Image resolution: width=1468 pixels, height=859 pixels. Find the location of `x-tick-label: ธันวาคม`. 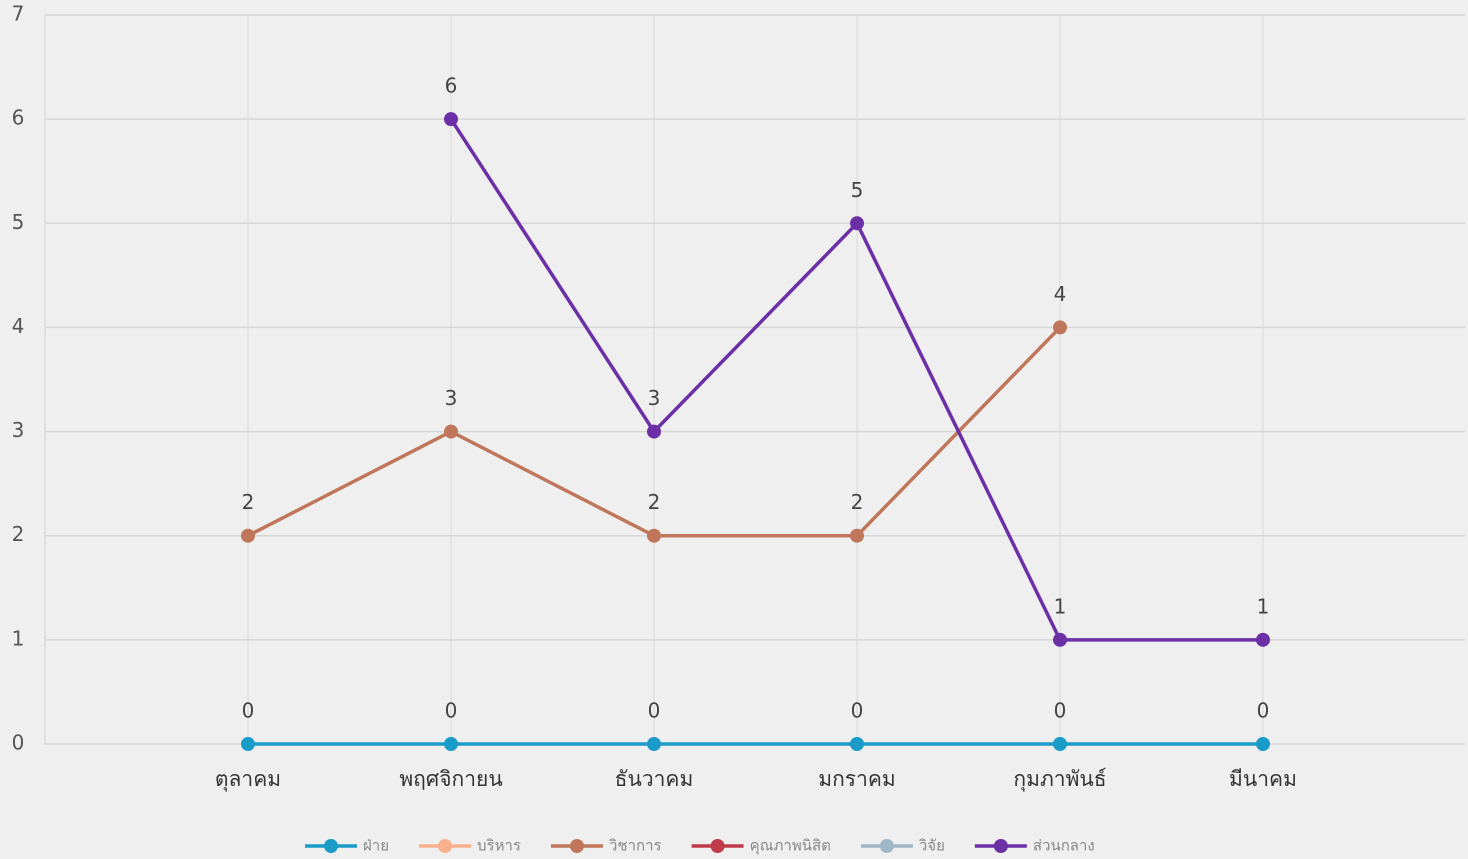

x-tick-label: ธันวาคม is located at coordinates (654, 779).